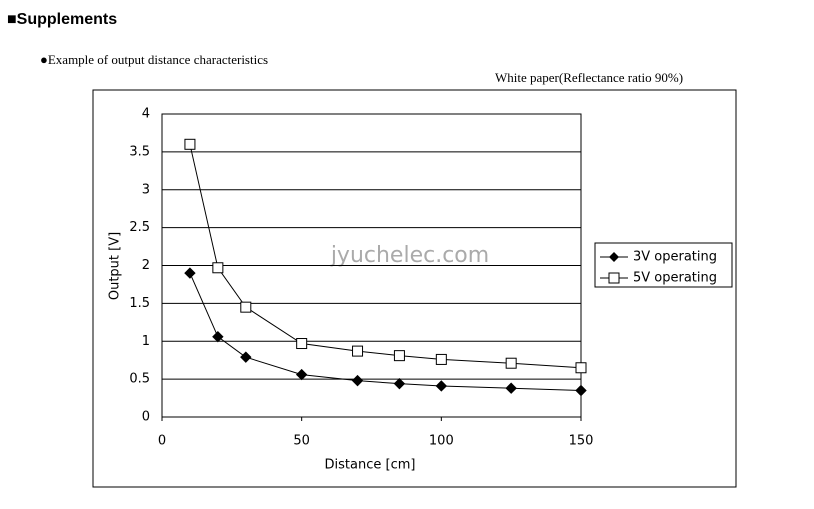 This screenshot has width=814, height=509. What do you see at coordinates (62, 19) in the screenshot?
I see `heading: ■Supplements` at bounding box center [62, 19].